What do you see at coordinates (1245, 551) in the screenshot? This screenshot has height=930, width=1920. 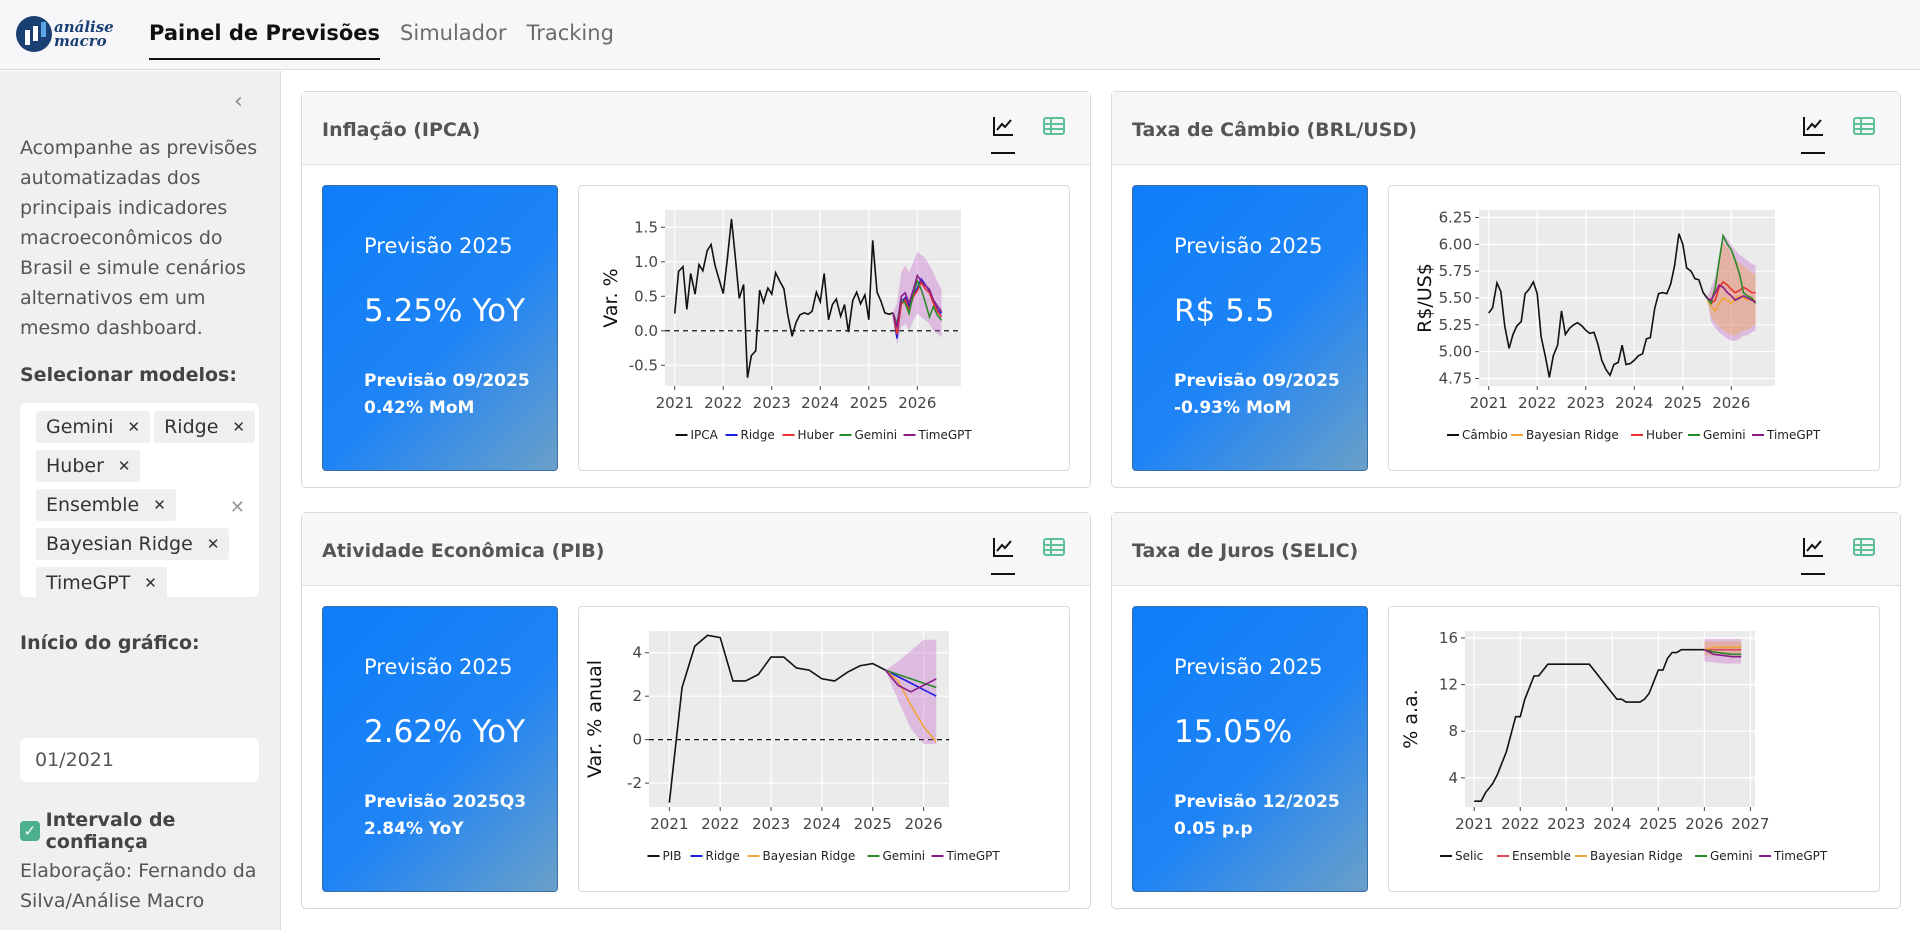 I see `card-title: Taxa de Juros (SELIC)` at bounding box center [1245, 551].